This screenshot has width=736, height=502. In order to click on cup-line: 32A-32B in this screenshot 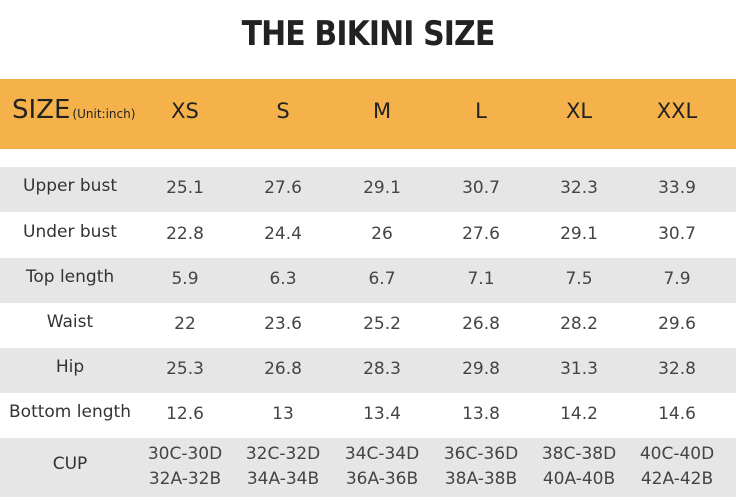, I will do `click(185, 479)`.